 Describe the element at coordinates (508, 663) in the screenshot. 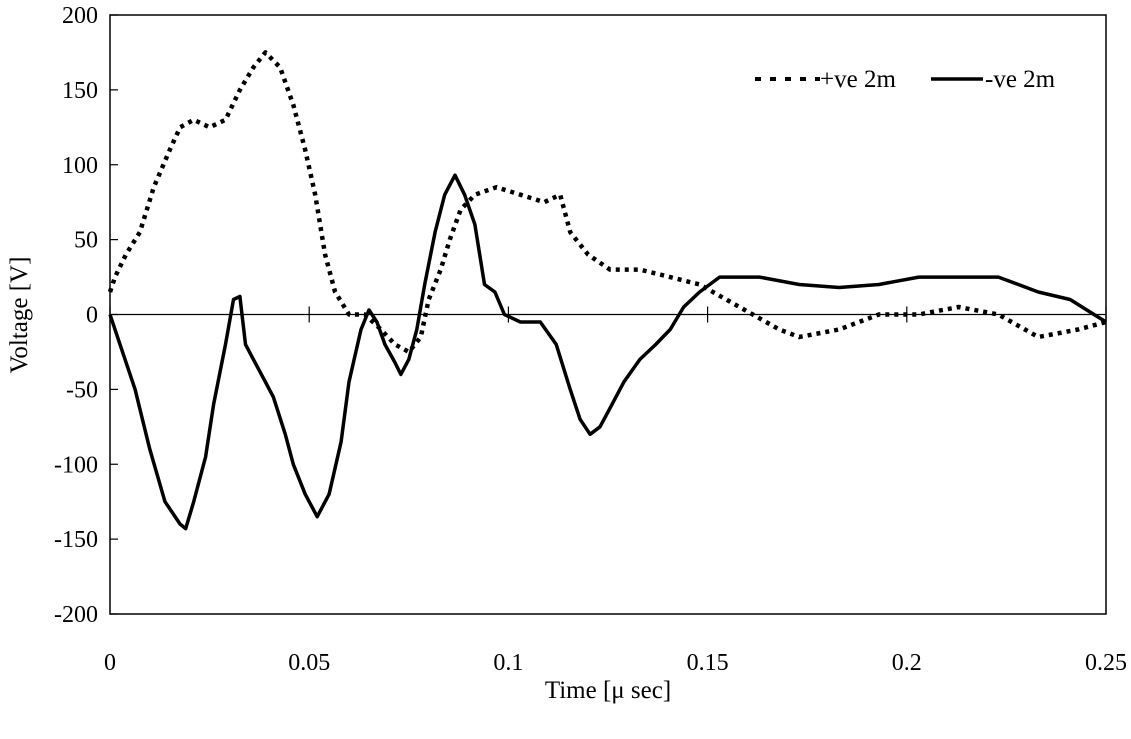

I see `x-tick-label: 0.1` at that location.